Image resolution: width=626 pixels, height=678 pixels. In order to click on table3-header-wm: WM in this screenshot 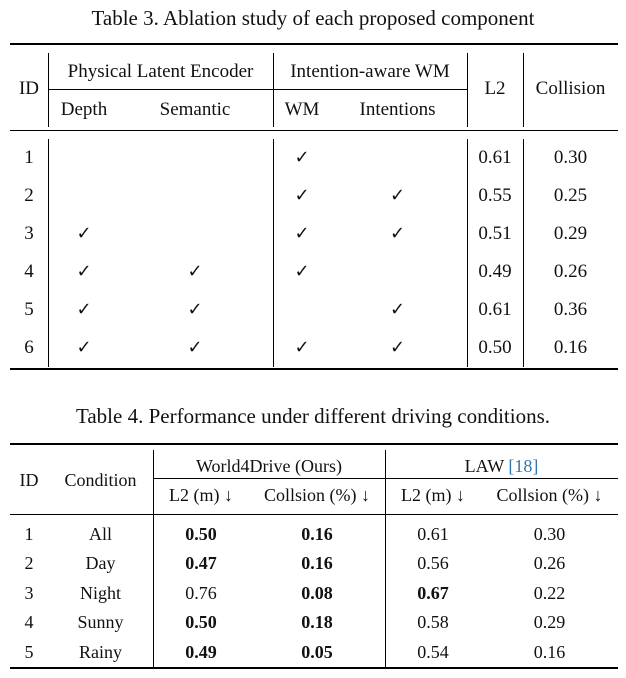, I will do `click(302, 109)`.